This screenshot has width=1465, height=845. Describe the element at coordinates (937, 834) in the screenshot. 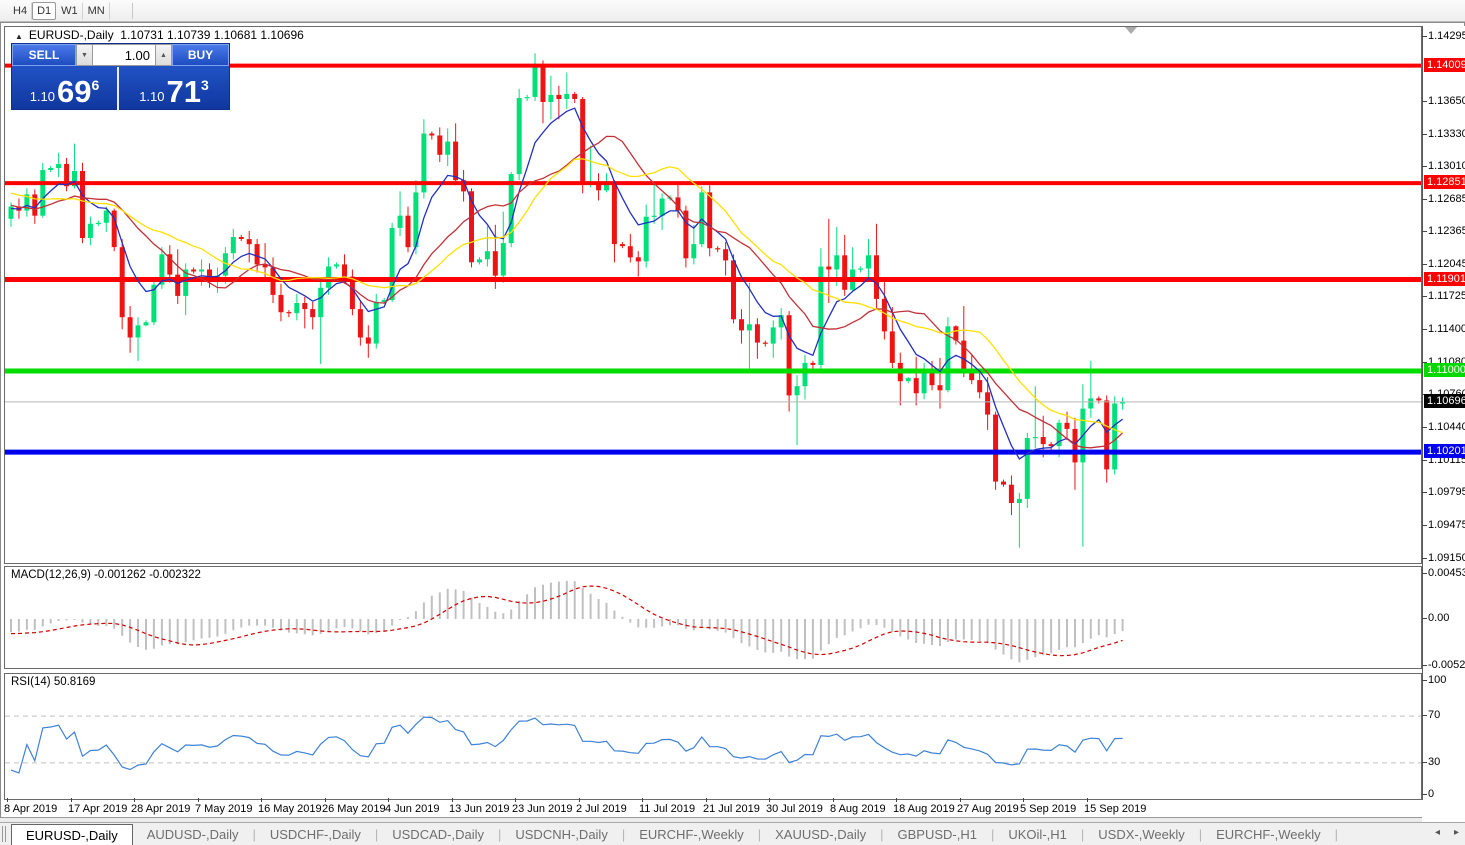

I see `chart-tab-gbpusd-h1: GBPUSD-,H1` at that location.